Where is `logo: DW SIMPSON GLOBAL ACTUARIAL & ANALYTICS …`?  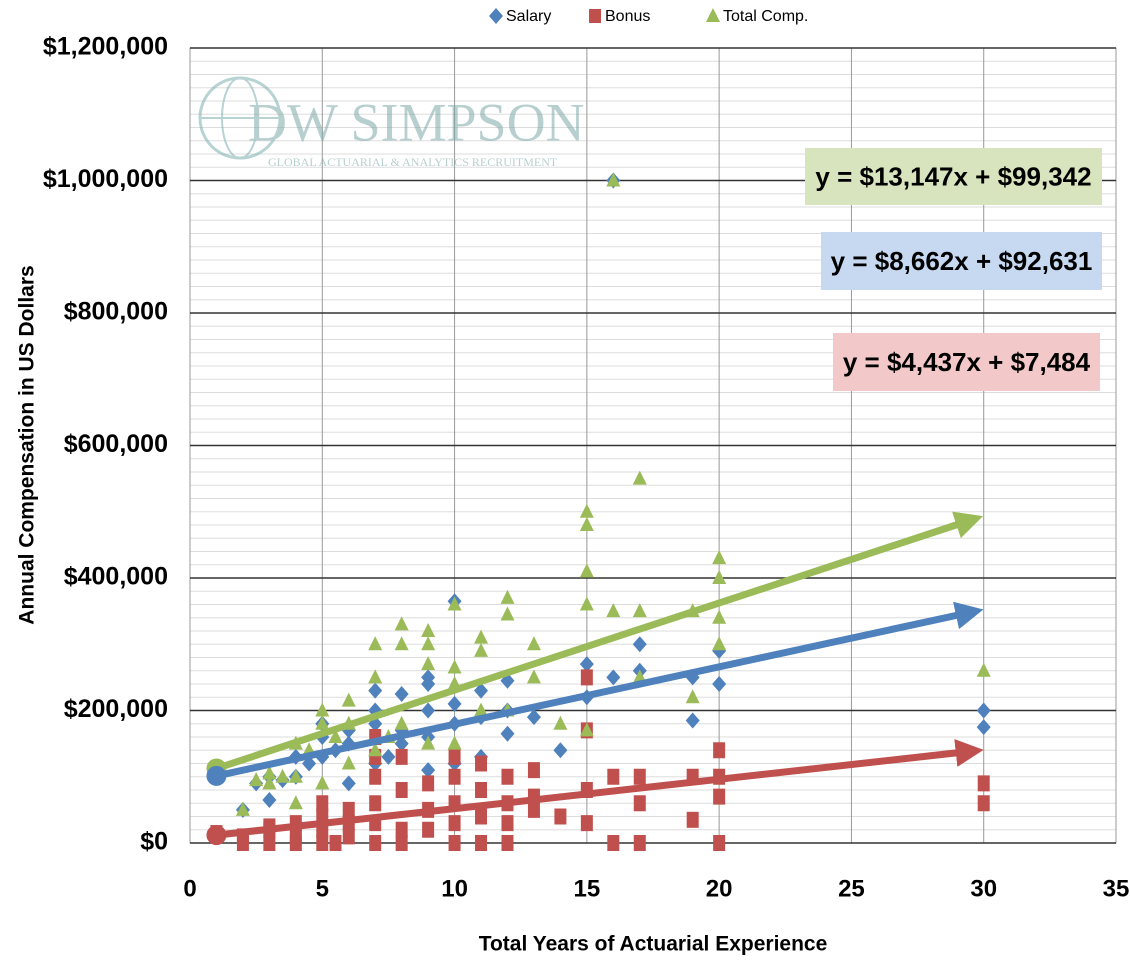
logo: DW SIMPSON GLOBAL ACTUARIAL & ANALYTICS … is located at coordinates (391, 122).